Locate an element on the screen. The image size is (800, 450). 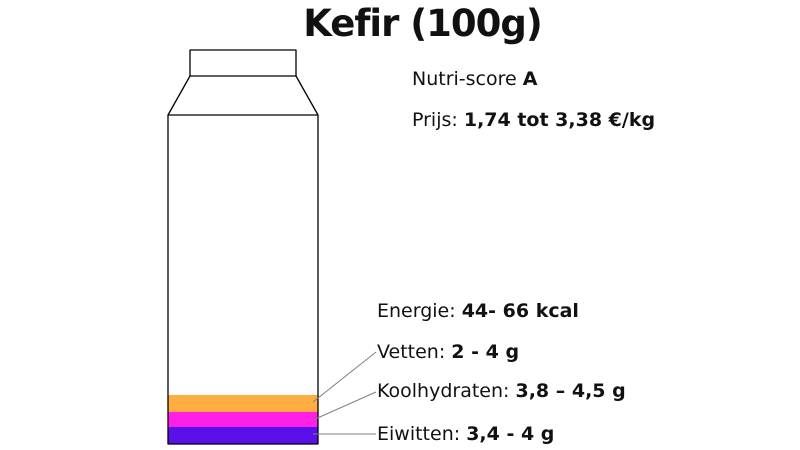
fat-line: Vetten: 2 - 4 g is located at coordinates (448, 352).